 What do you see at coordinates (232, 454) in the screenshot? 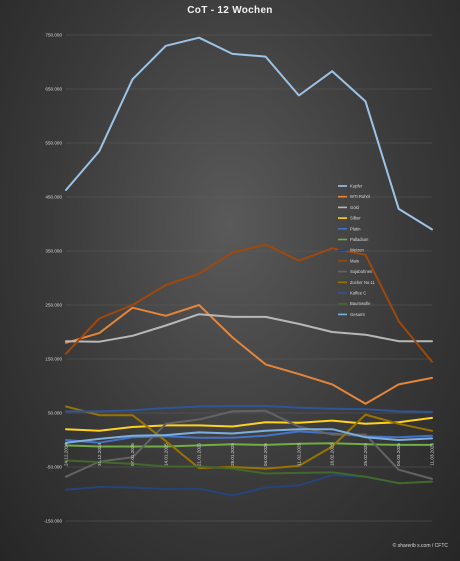
I see `x-tick-label: 28.01.2025` at bounding box center [232, 454].